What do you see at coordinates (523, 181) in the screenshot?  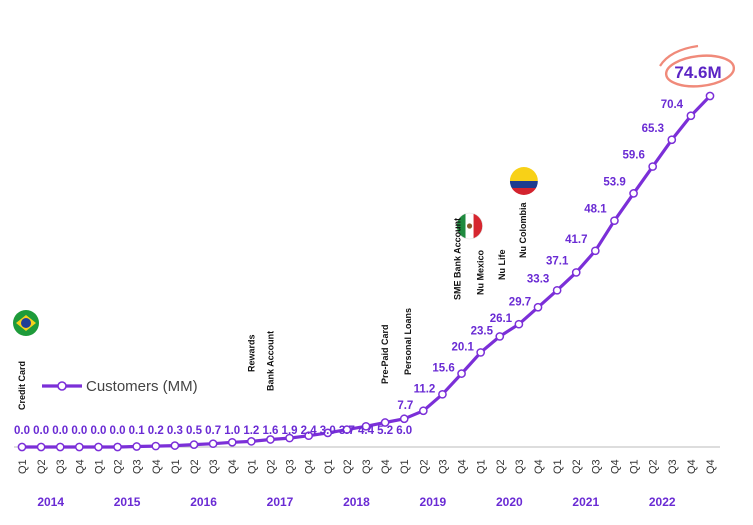 I see `colombia-flag-icon` at bounding box center [523, 181].